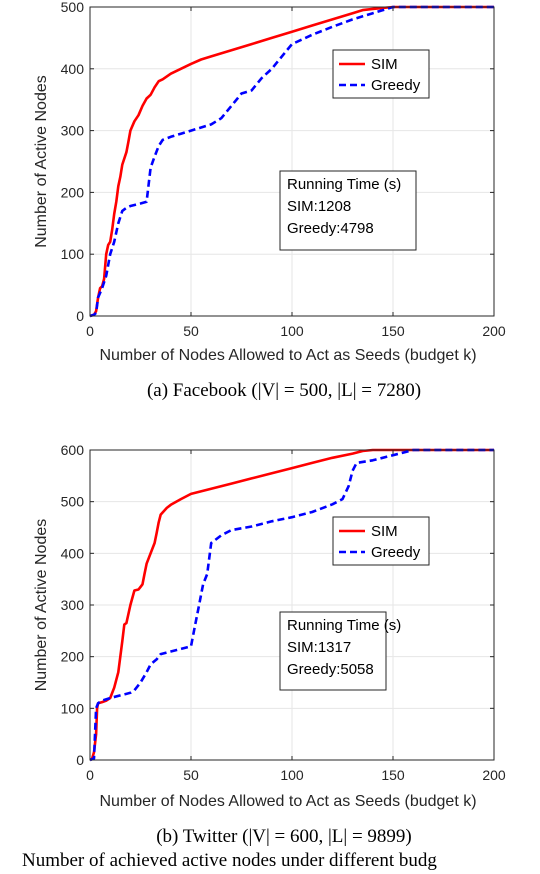  What do you see at coordinates (330, 669) in the screenshot?
I see `running-time-line: Greedy:5058` at bounding box center [330, 669].